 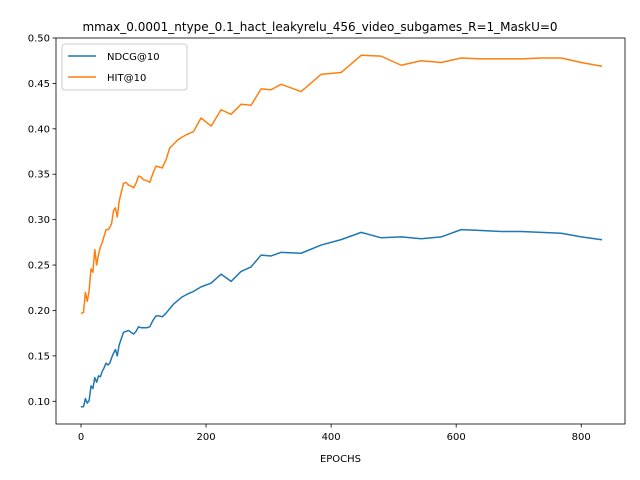 What do you see at coordinates (126, 78) in the screenshot?
I see `legend-label-hit: HIT@10` at bounding box center [126, 78].